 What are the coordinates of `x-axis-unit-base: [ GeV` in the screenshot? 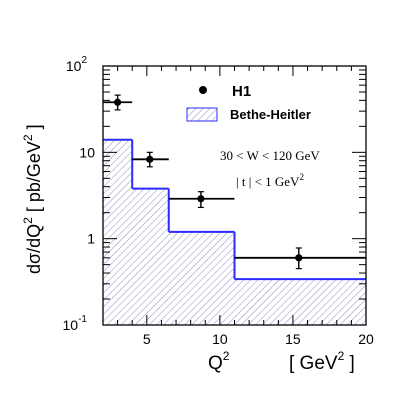 It's located at (313, 363).